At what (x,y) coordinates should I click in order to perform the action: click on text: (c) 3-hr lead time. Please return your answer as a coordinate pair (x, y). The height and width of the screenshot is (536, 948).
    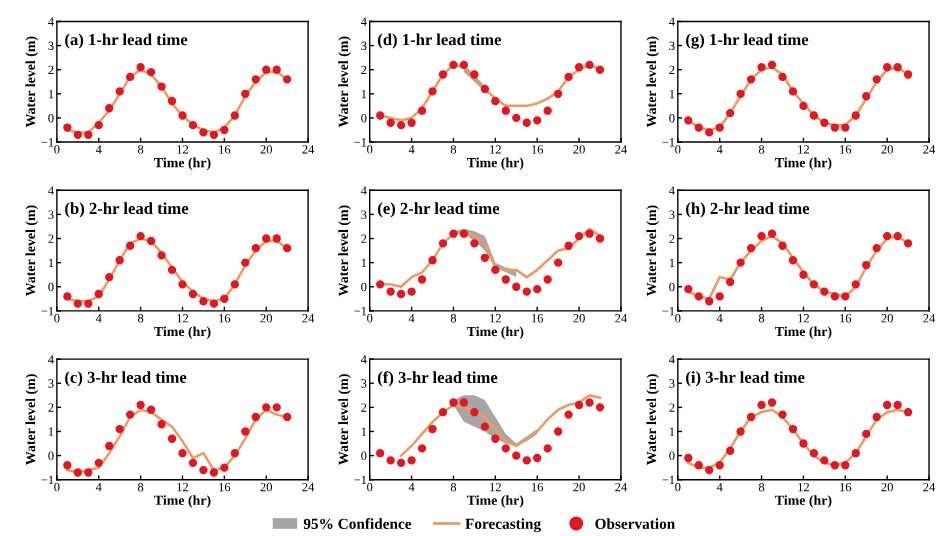
    Looking at the image, I should click on (126, 379).